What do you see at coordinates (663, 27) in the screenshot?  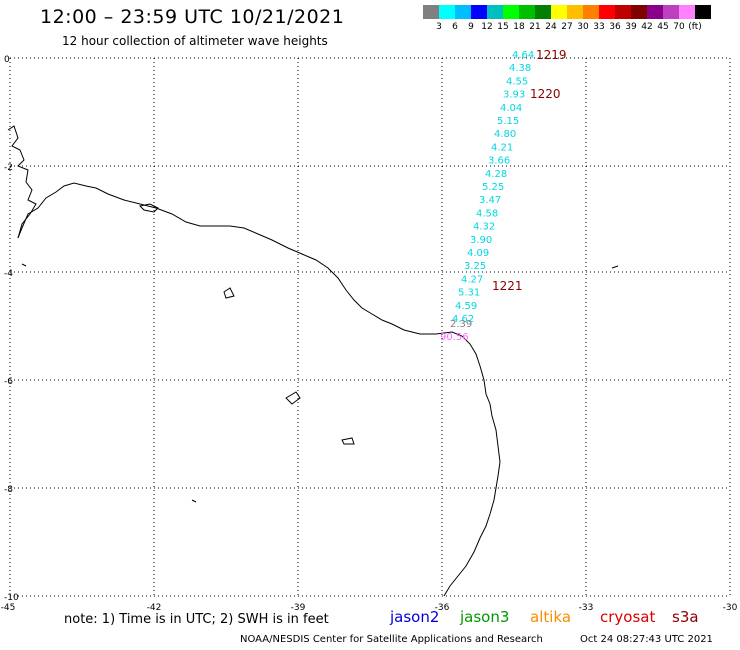 I see `legend-tick-label: 45` at bounding box center [663, 27].